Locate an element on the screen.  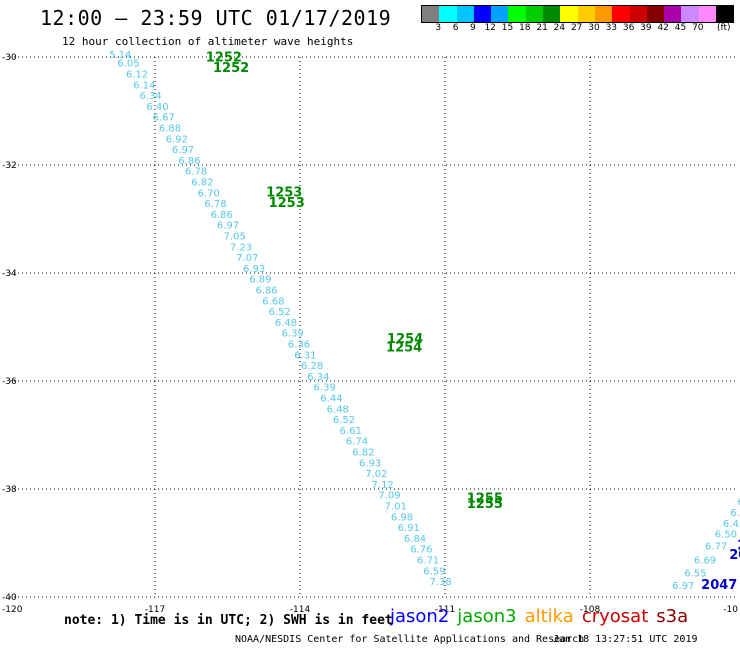
swh-value: 7.01 is located at coordinates (396, 507).